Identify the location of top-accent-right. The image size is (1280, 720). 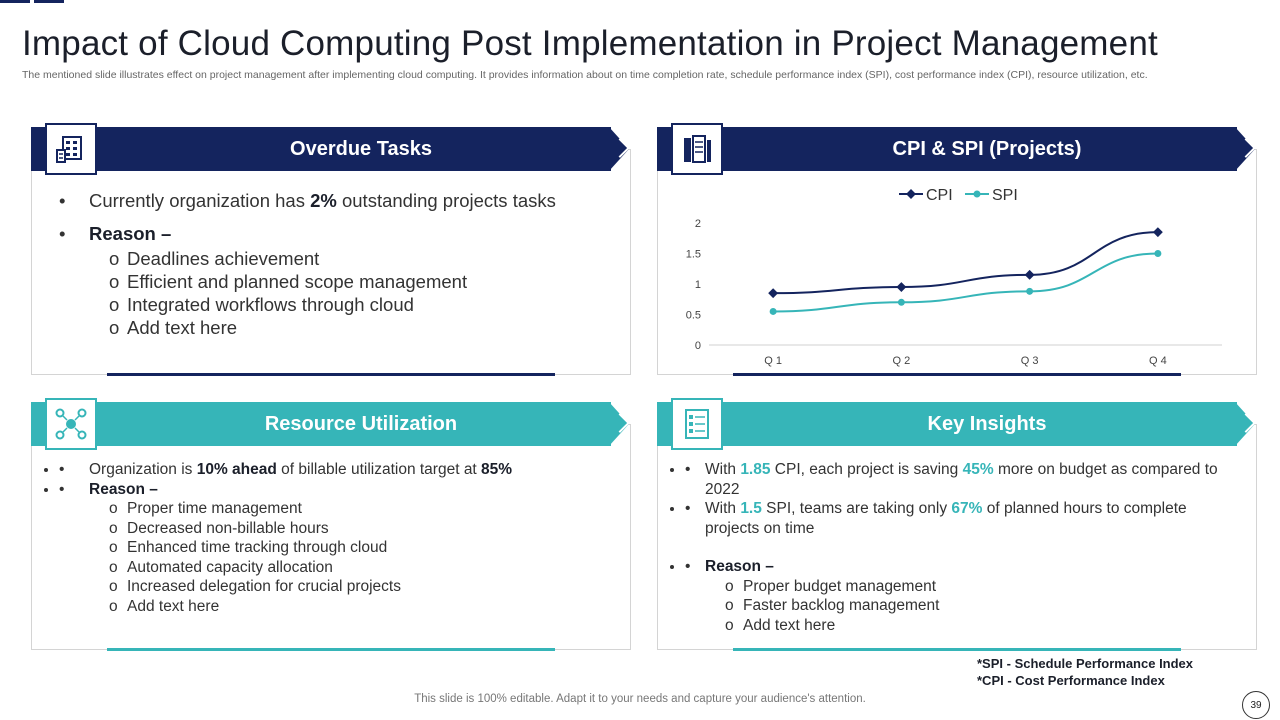
(49, 1).